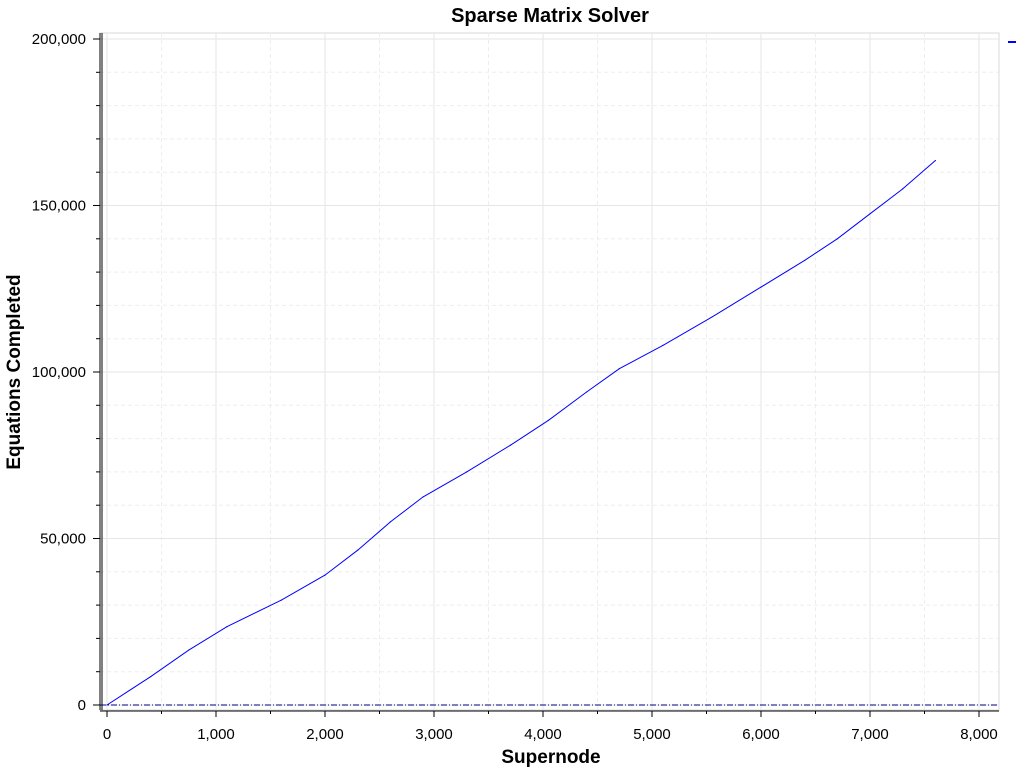  What do you see at coordinates (652, 734) in the screenshot?
I see `x-tick-label: 5,000` at bounding box center [652, 734].